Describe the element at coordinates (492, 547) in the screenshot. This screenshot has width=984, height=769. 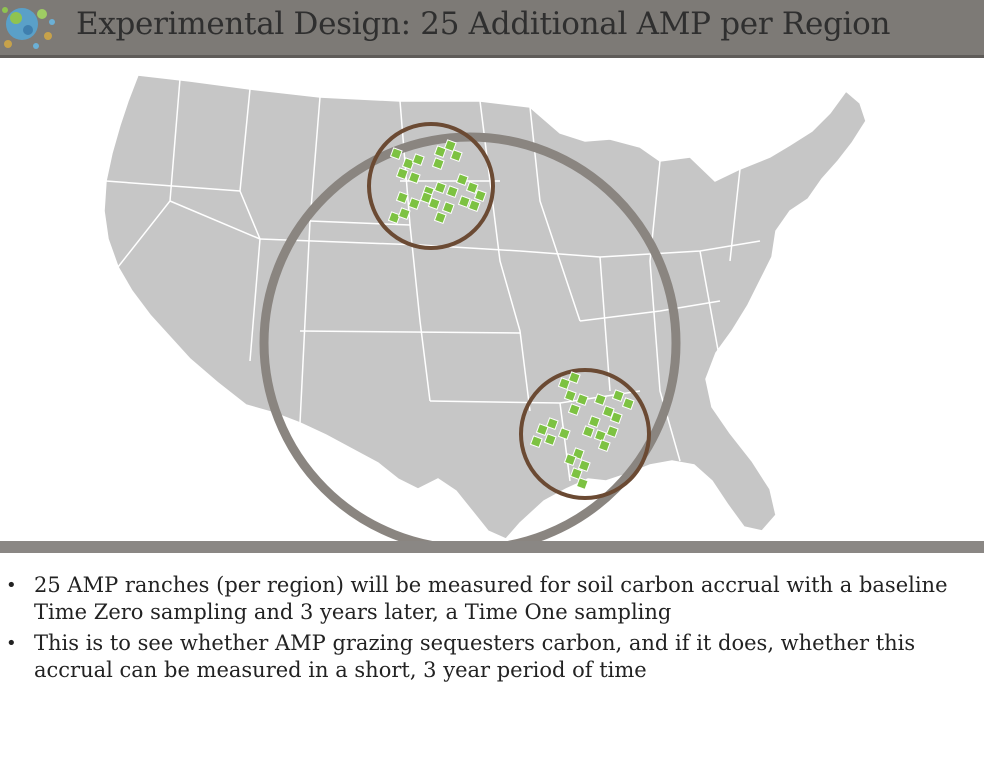
I see `section-divider` at that location.